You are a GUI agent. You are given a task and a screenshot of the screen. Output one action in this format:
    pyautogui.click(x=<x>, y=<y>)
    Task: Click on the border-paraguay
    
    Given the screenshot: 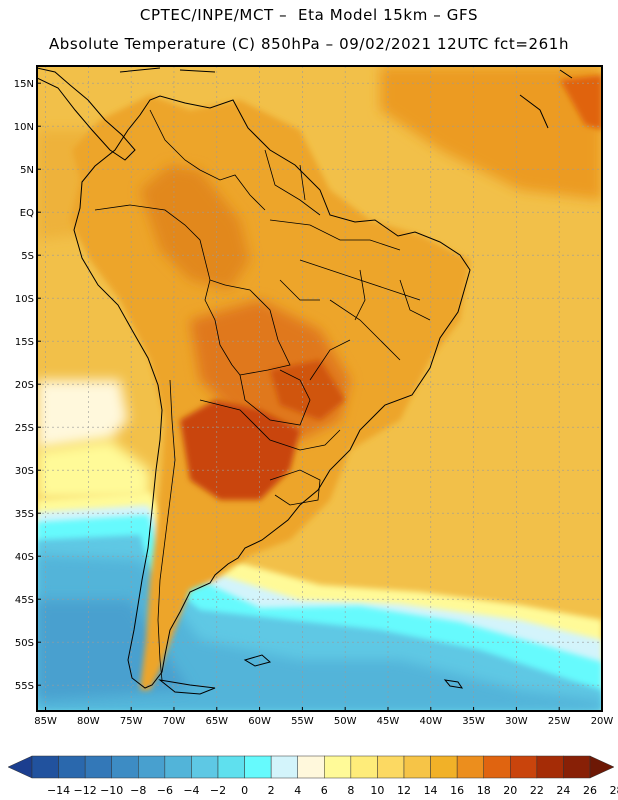 What is the action you would take?
    pyautogui.click(x=275, y=397)
    